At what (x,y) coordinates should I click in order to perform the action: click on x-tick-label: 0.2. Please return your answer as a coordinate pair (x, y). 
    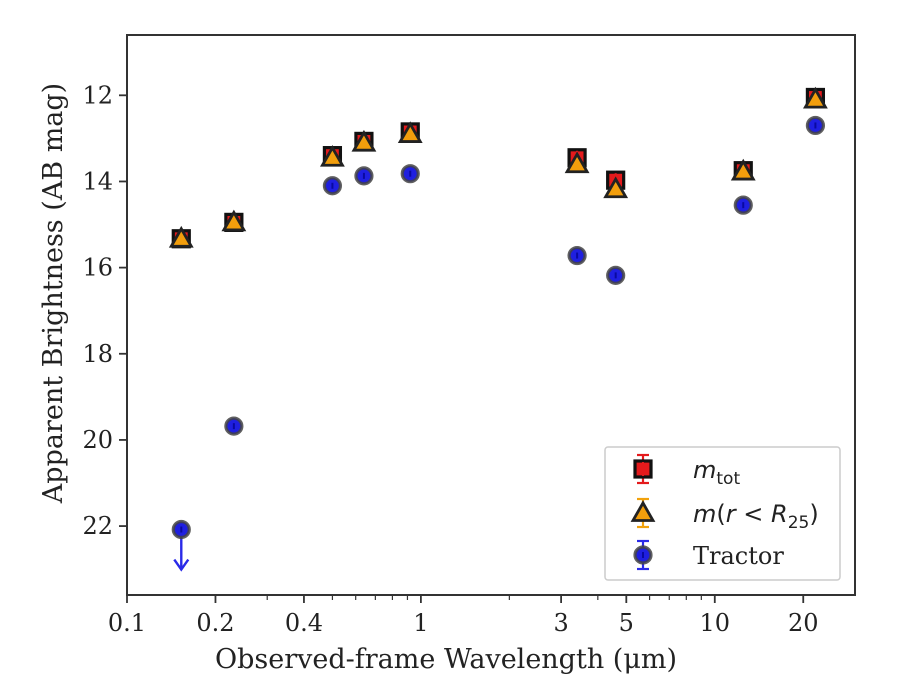
    Looking at the image, I should click on (215, 623).